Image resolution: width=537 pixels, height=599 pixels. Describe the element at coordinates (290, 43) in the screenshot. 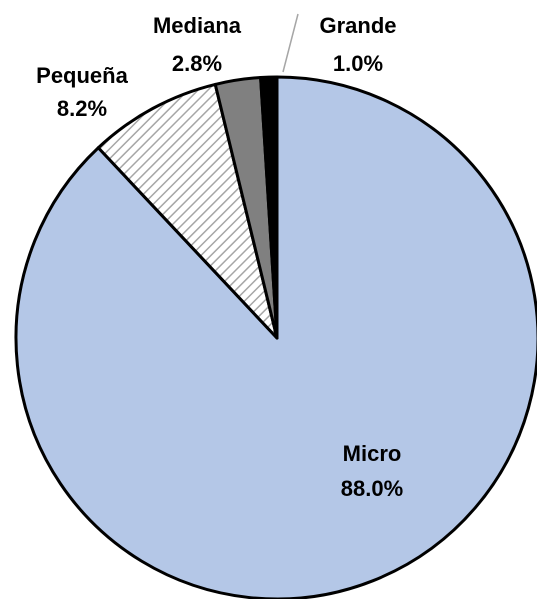

I see `leader-line` at that location.